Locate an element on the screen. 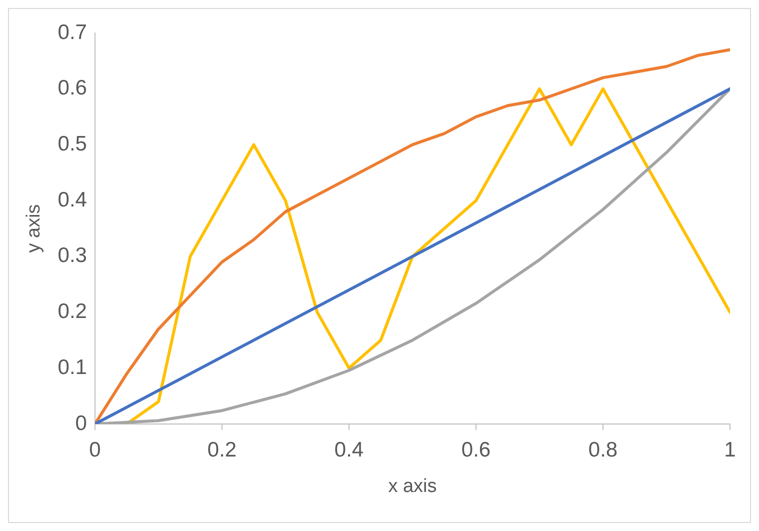 This screenshot has width=759, height=531. y-axis-title: y axis is located at coordinates (34, 228).